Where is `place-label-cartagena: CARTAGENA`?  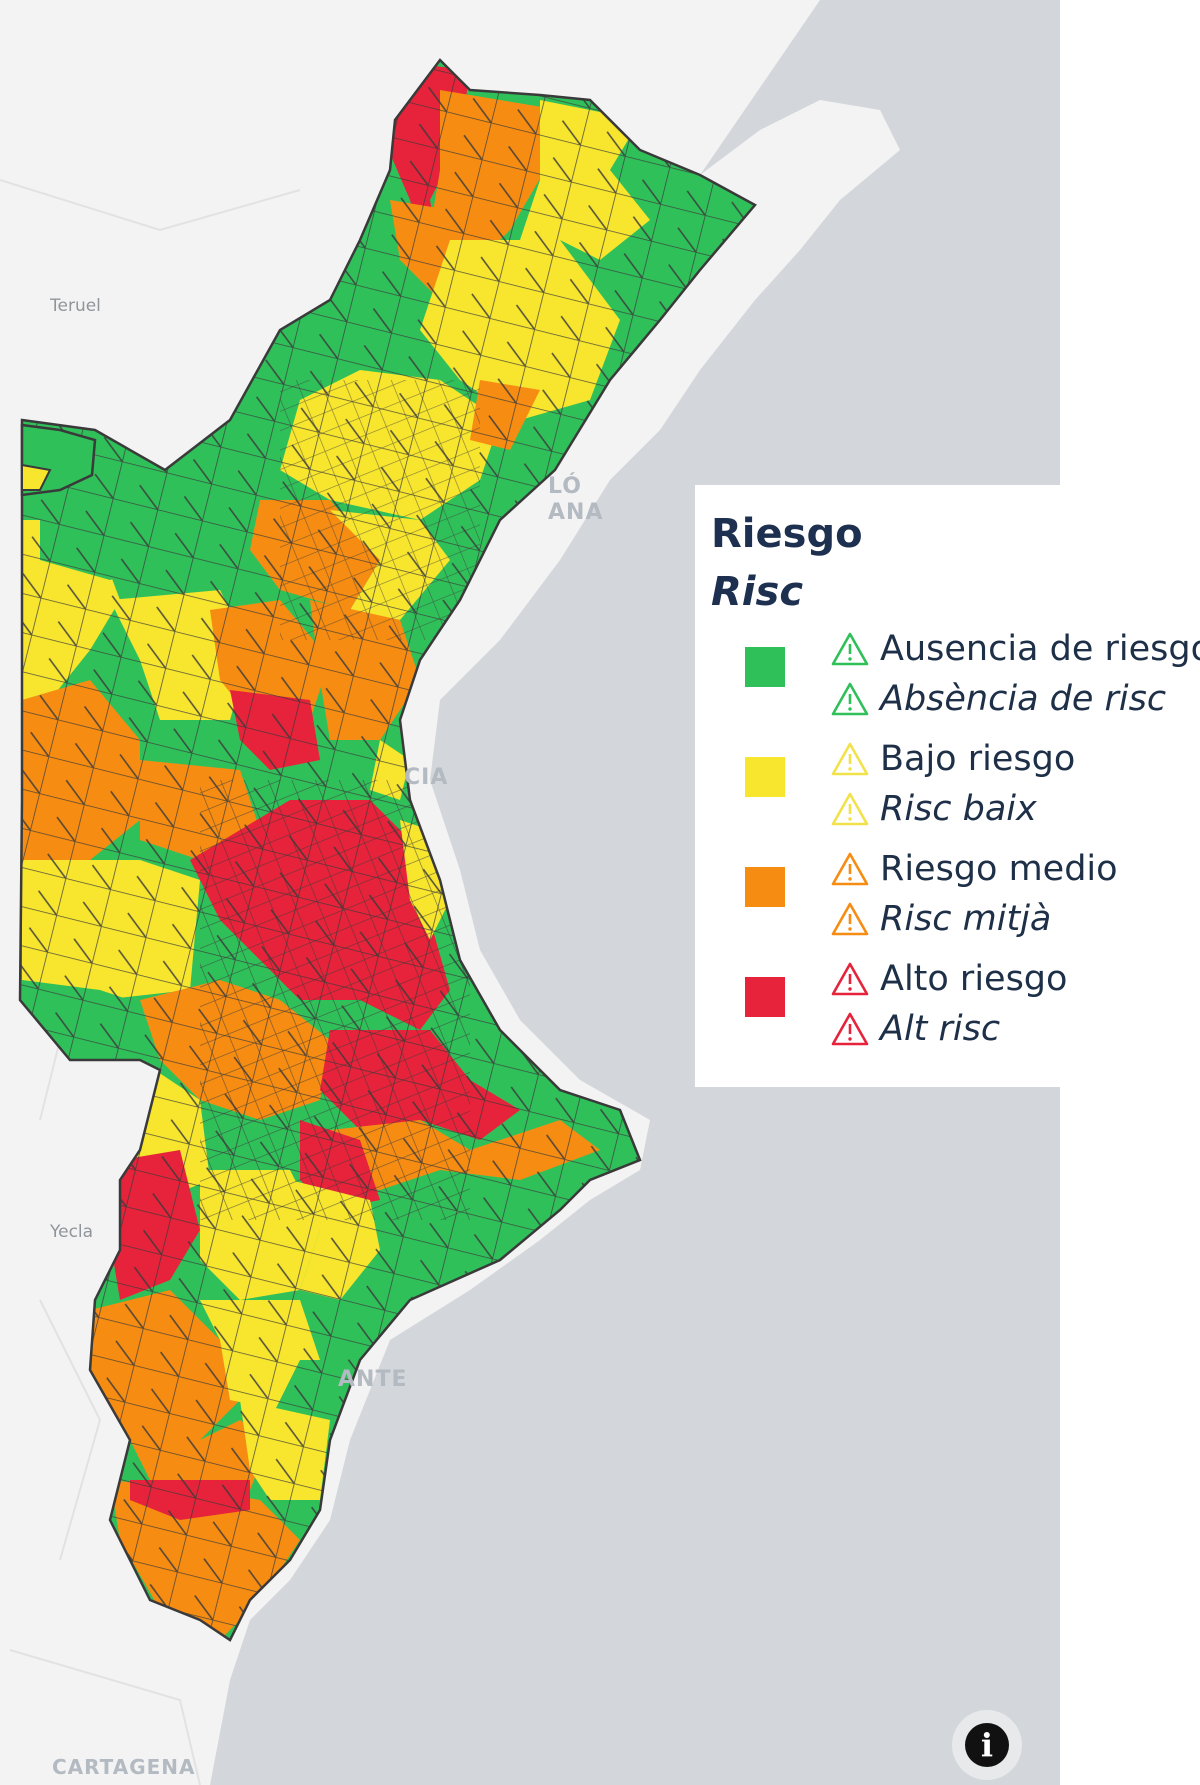 place-label-cartagena: CARTAGENA is located at coordinates (124, 1767).